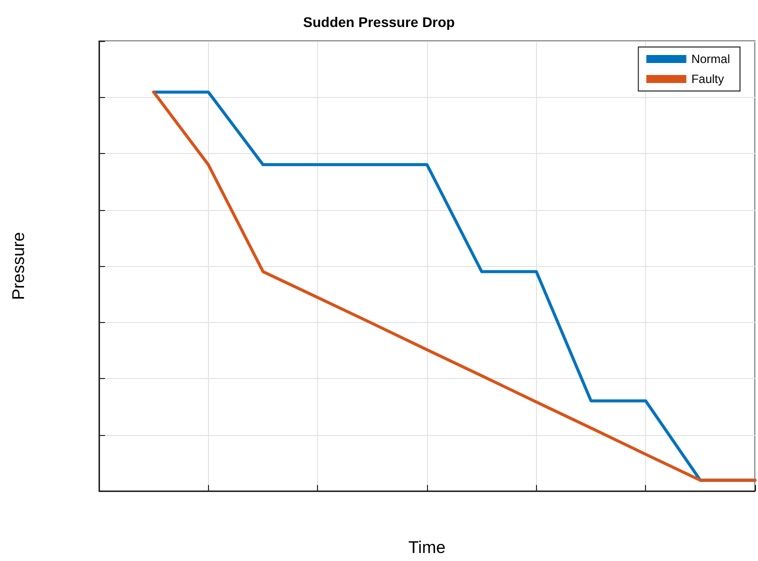 Image resolution: width=758 pixels, height=561 pixels. Describe the element at coordinates (707, 79) in the screenshot. I see `legend-label: Faulty` at that location.